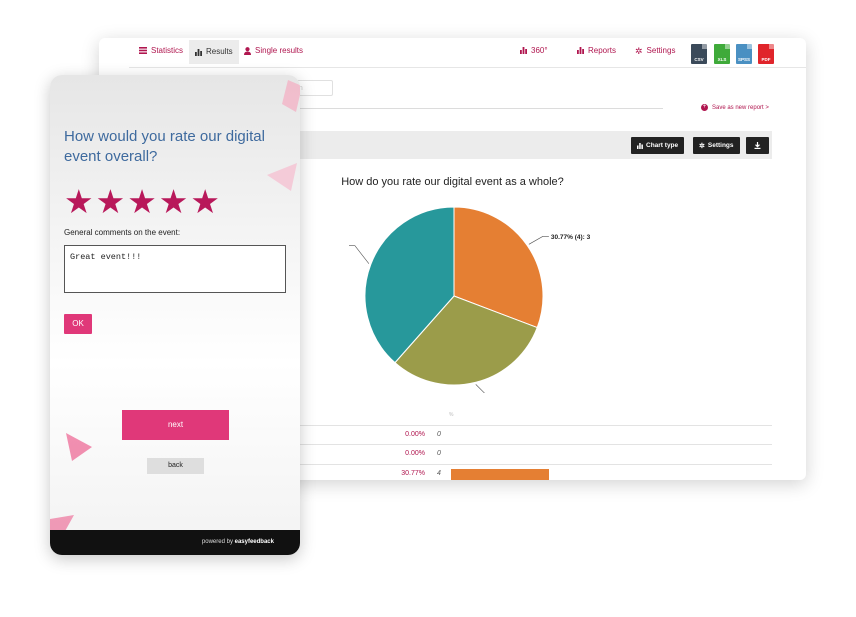 The height and width of the screenshot is (617, 856). I want to click on user-icon, so click(247, 50).